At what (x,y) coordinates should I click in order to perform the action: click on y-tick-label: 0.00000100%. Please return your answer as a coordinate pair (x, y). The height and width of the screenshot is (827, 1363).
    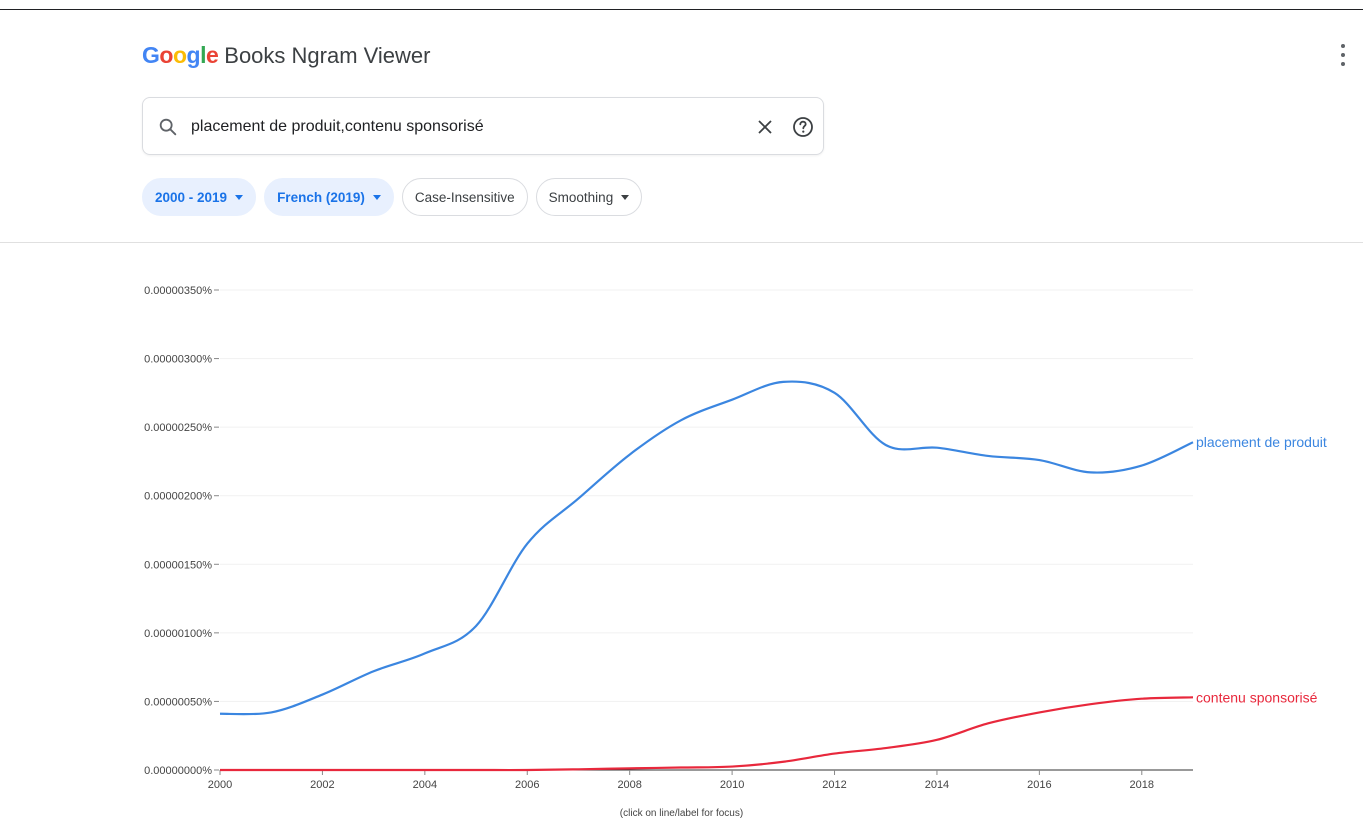
    Looking at the image, I should click on (178, 634).